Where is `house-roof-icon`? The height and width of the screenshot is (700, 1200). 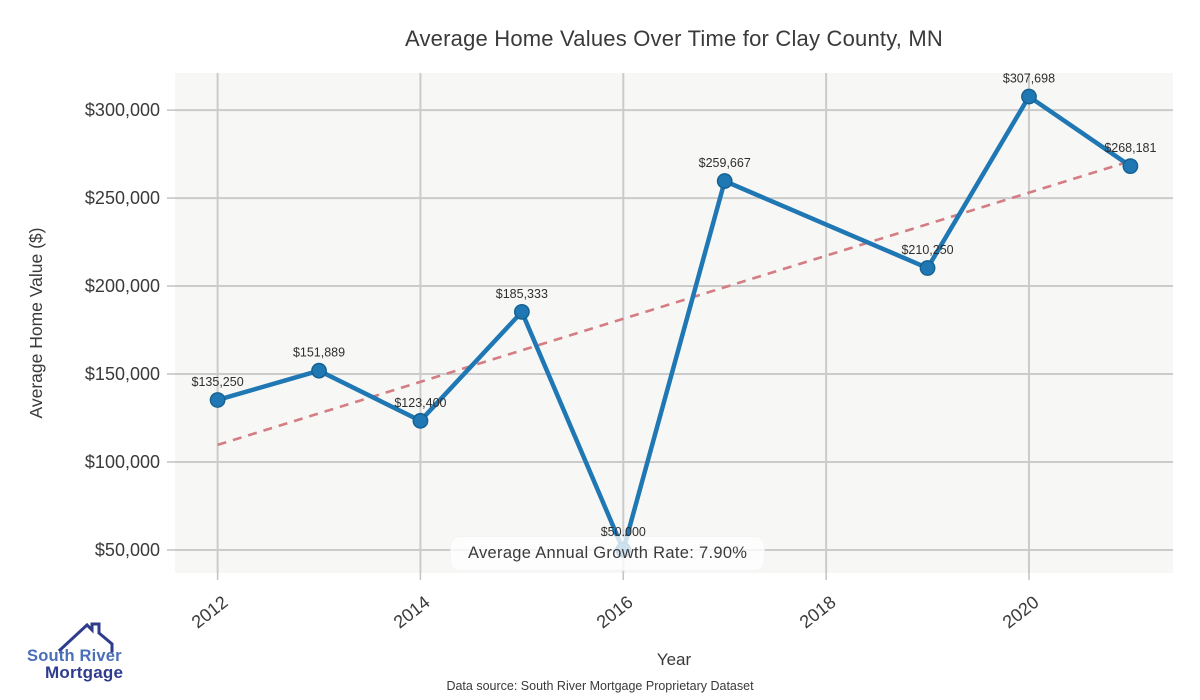 house-roof-icon is located at coordinates (85, 637).